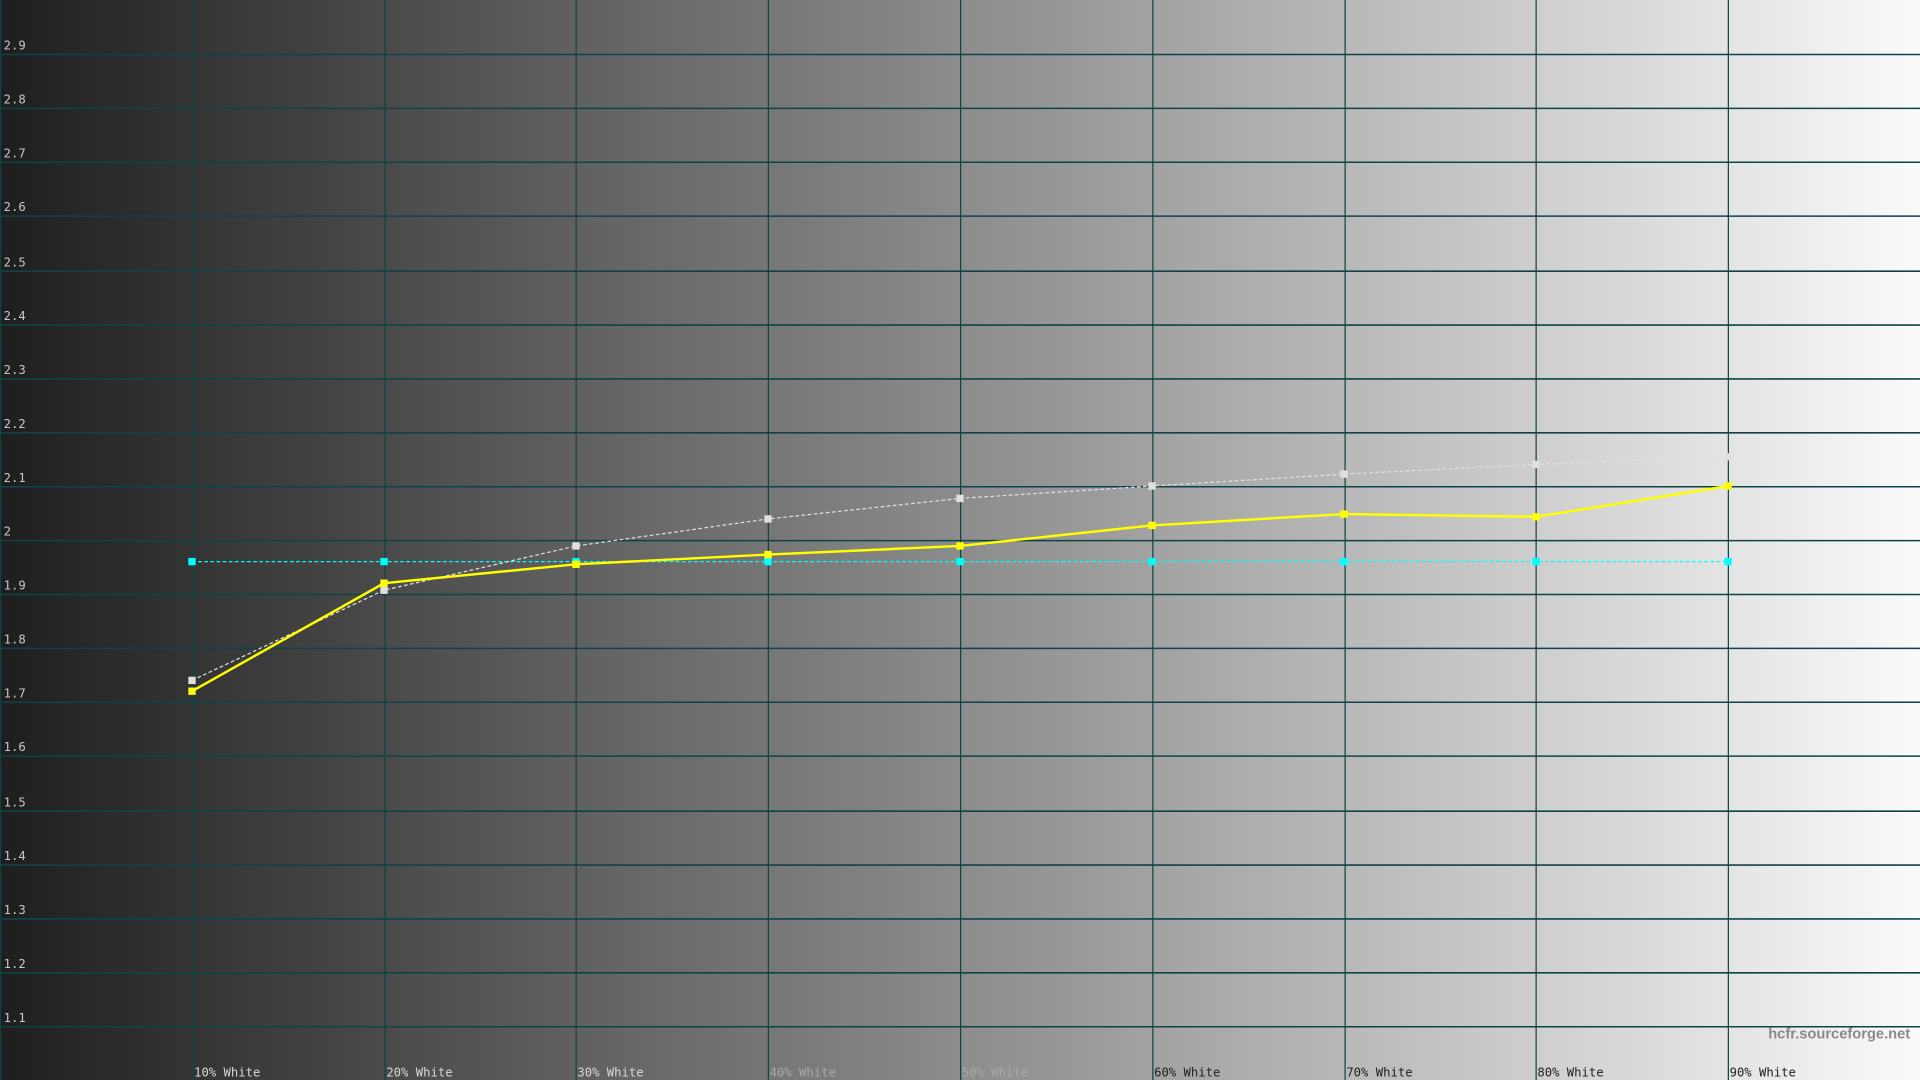  What do you see at coordinates (15, 964) in the screenshot?
I see `y-tick-label: 1.2` at bounding box center [15, 964].